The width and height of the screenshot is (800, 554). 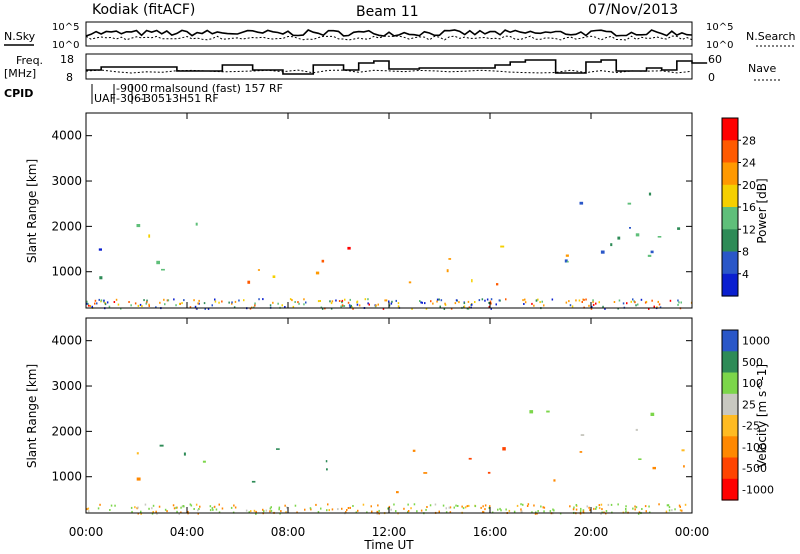 What do you see at coordinates (387, 12) in the screenshot?
I see `beam-title: Beam 11` at bounding box center [387, 12].